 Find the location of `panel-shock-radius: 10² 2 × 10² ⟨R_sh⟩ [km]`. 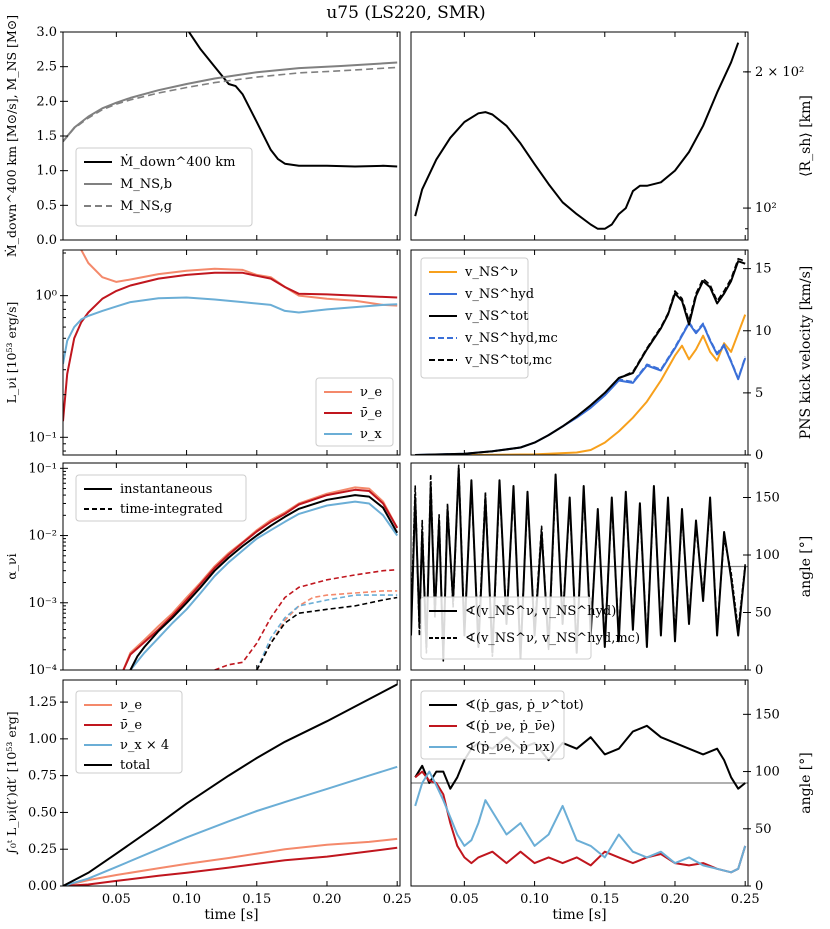

panel-shock-radius: 10² 2 × 10² ⟨R_sh⟩ [km] is located at coordinates (612, 136).